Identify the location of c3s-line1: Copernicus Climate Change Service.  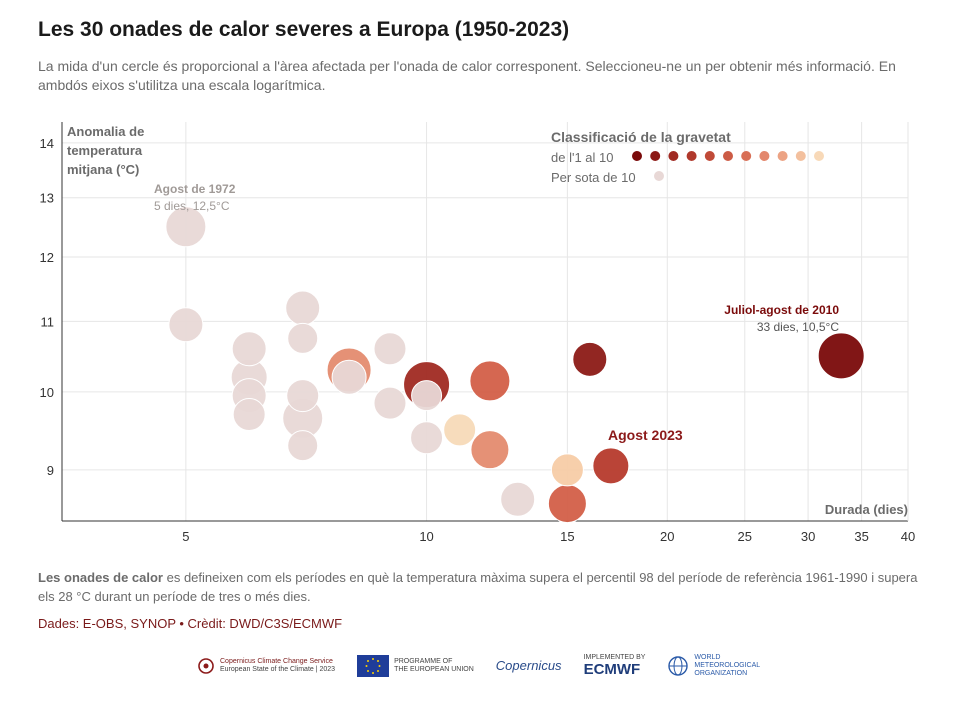
(276, 661).